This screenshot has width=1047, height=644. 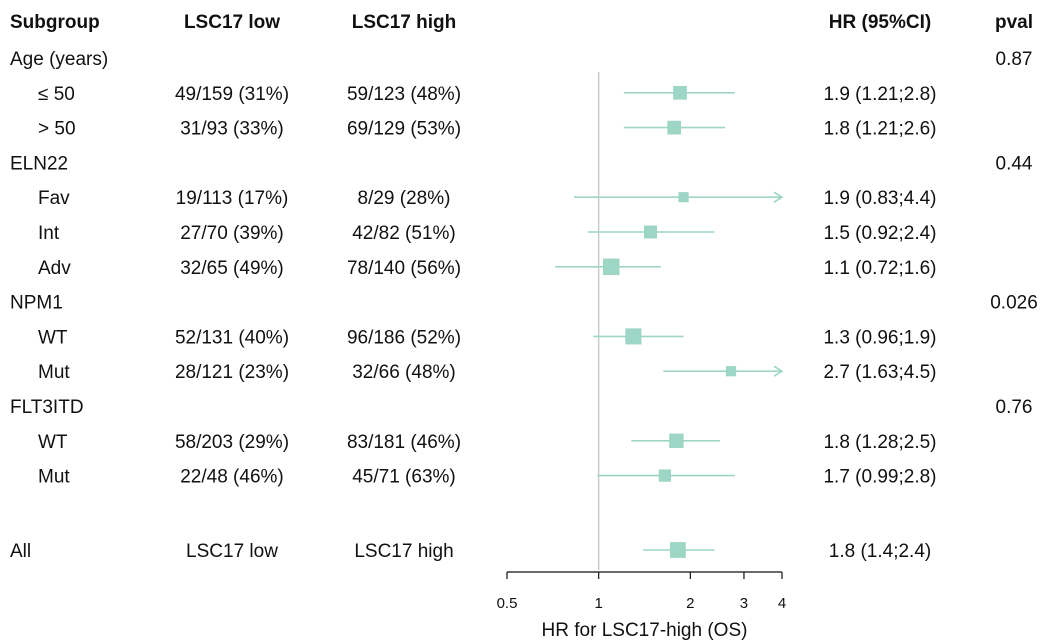 I want to click on header-pval: pval, so click(x=1014, y=22).